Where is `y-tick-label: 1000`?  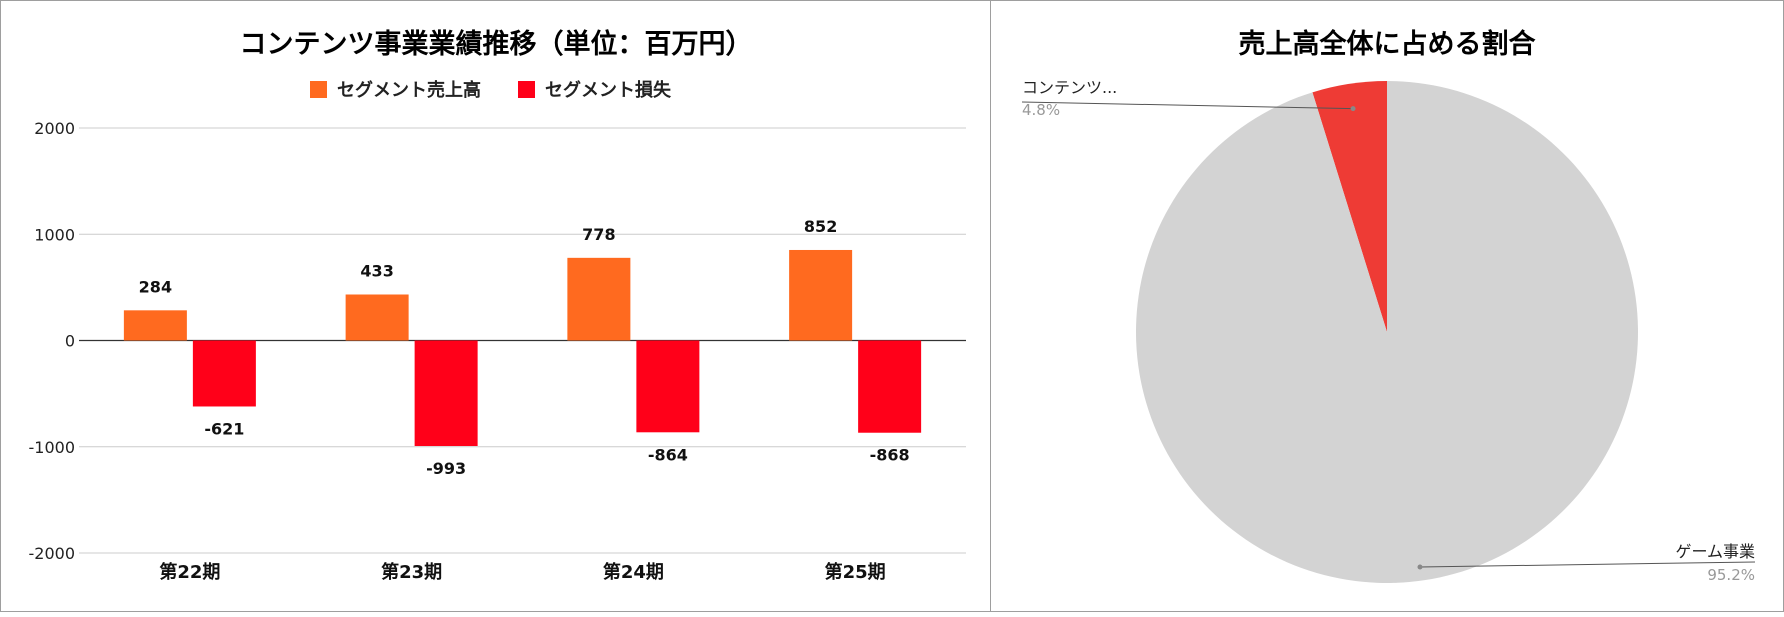 y-tick-label: 1000 is located at coordinates (54, 234).